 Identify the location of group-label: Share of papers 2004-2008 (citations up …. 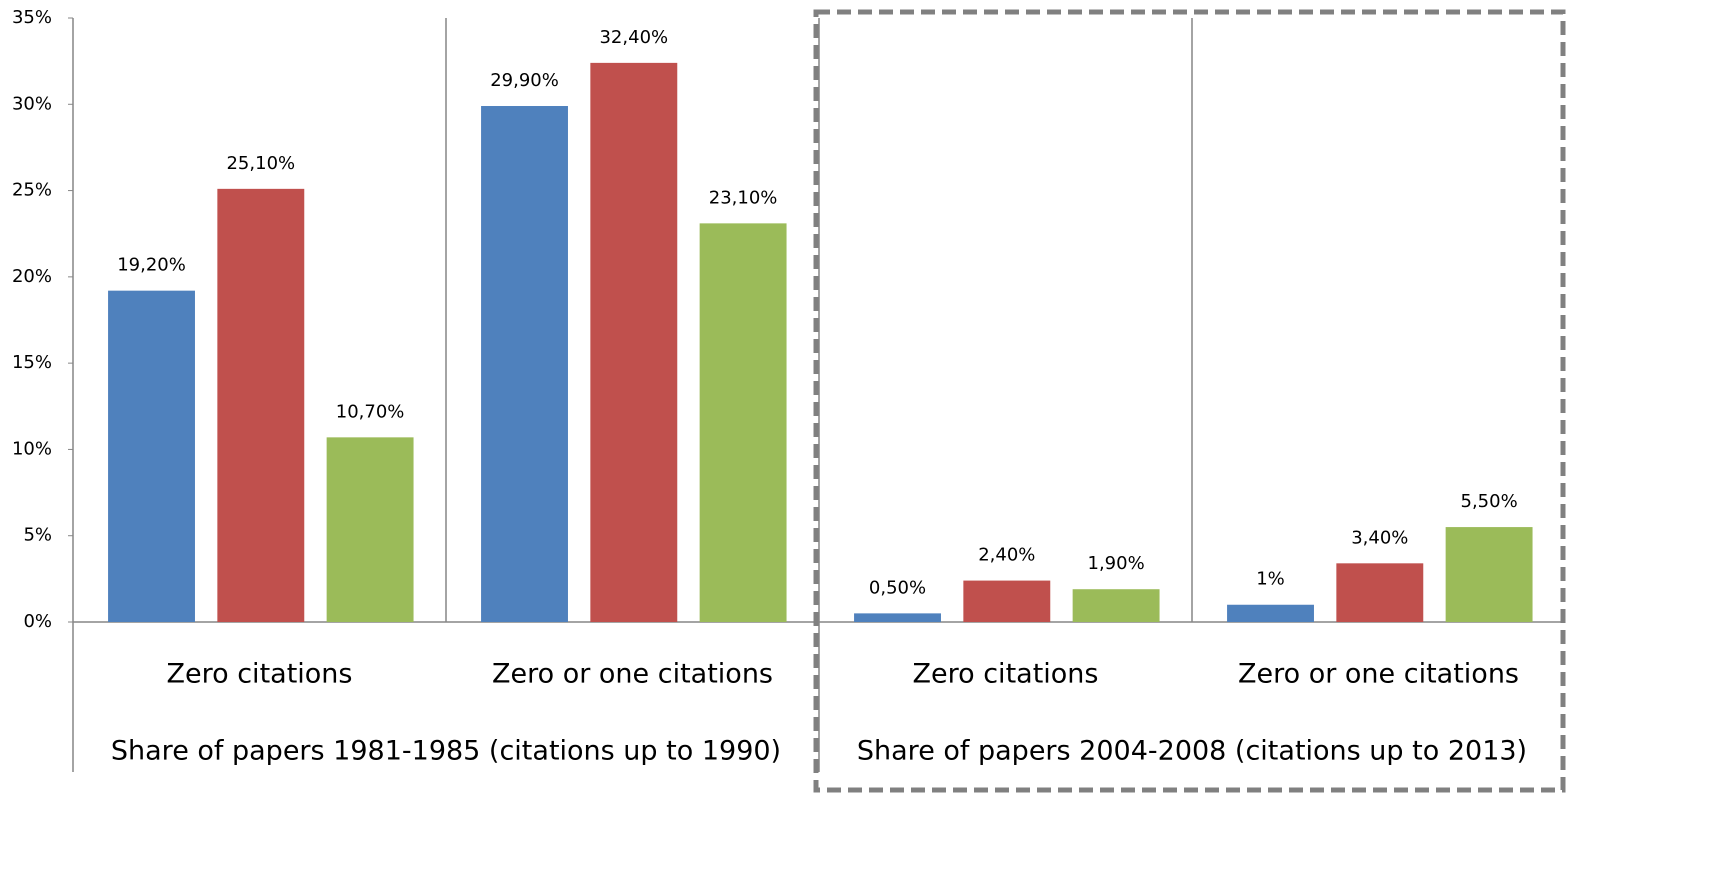
(1192, 751).